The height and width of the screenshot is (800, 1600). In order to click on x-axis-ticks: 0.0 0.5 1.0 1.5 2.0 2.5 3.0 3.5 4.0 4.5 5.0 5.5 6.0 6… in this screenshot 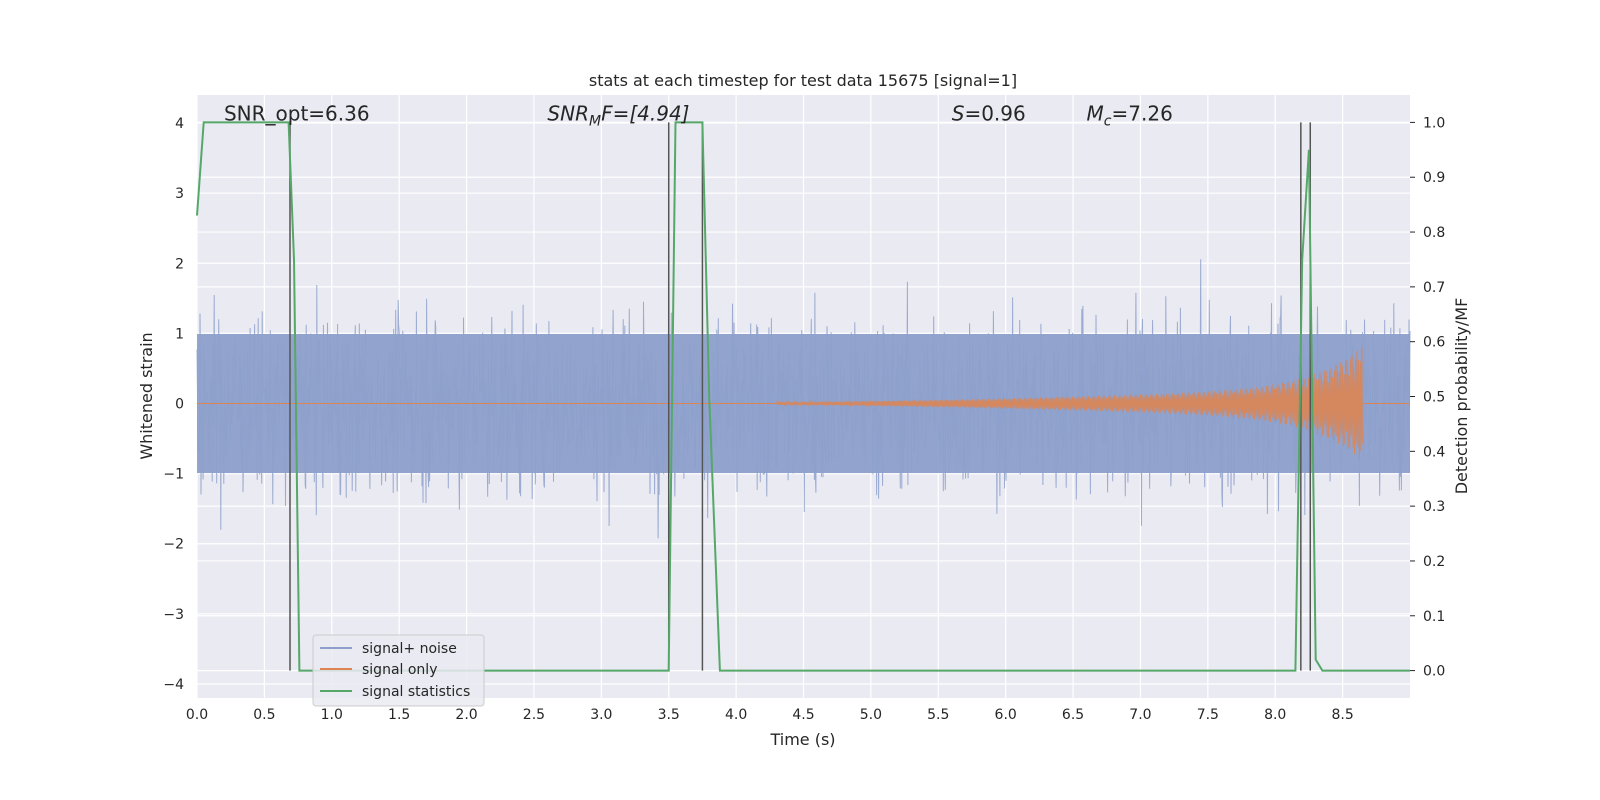, I will do `click(770, 715)`.